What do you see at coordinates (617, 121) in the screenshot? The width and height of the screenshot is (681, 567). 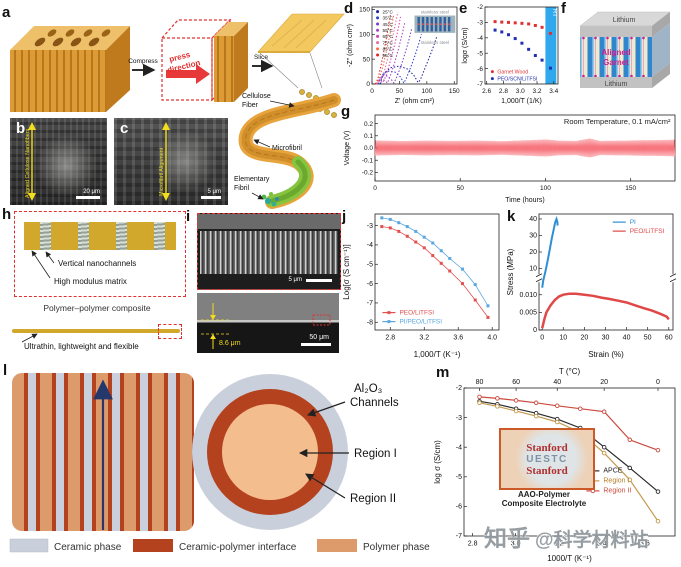 I see `svg-text: Room Temperature, 0.1 mA/cm²` at bounding box center [617, 121].